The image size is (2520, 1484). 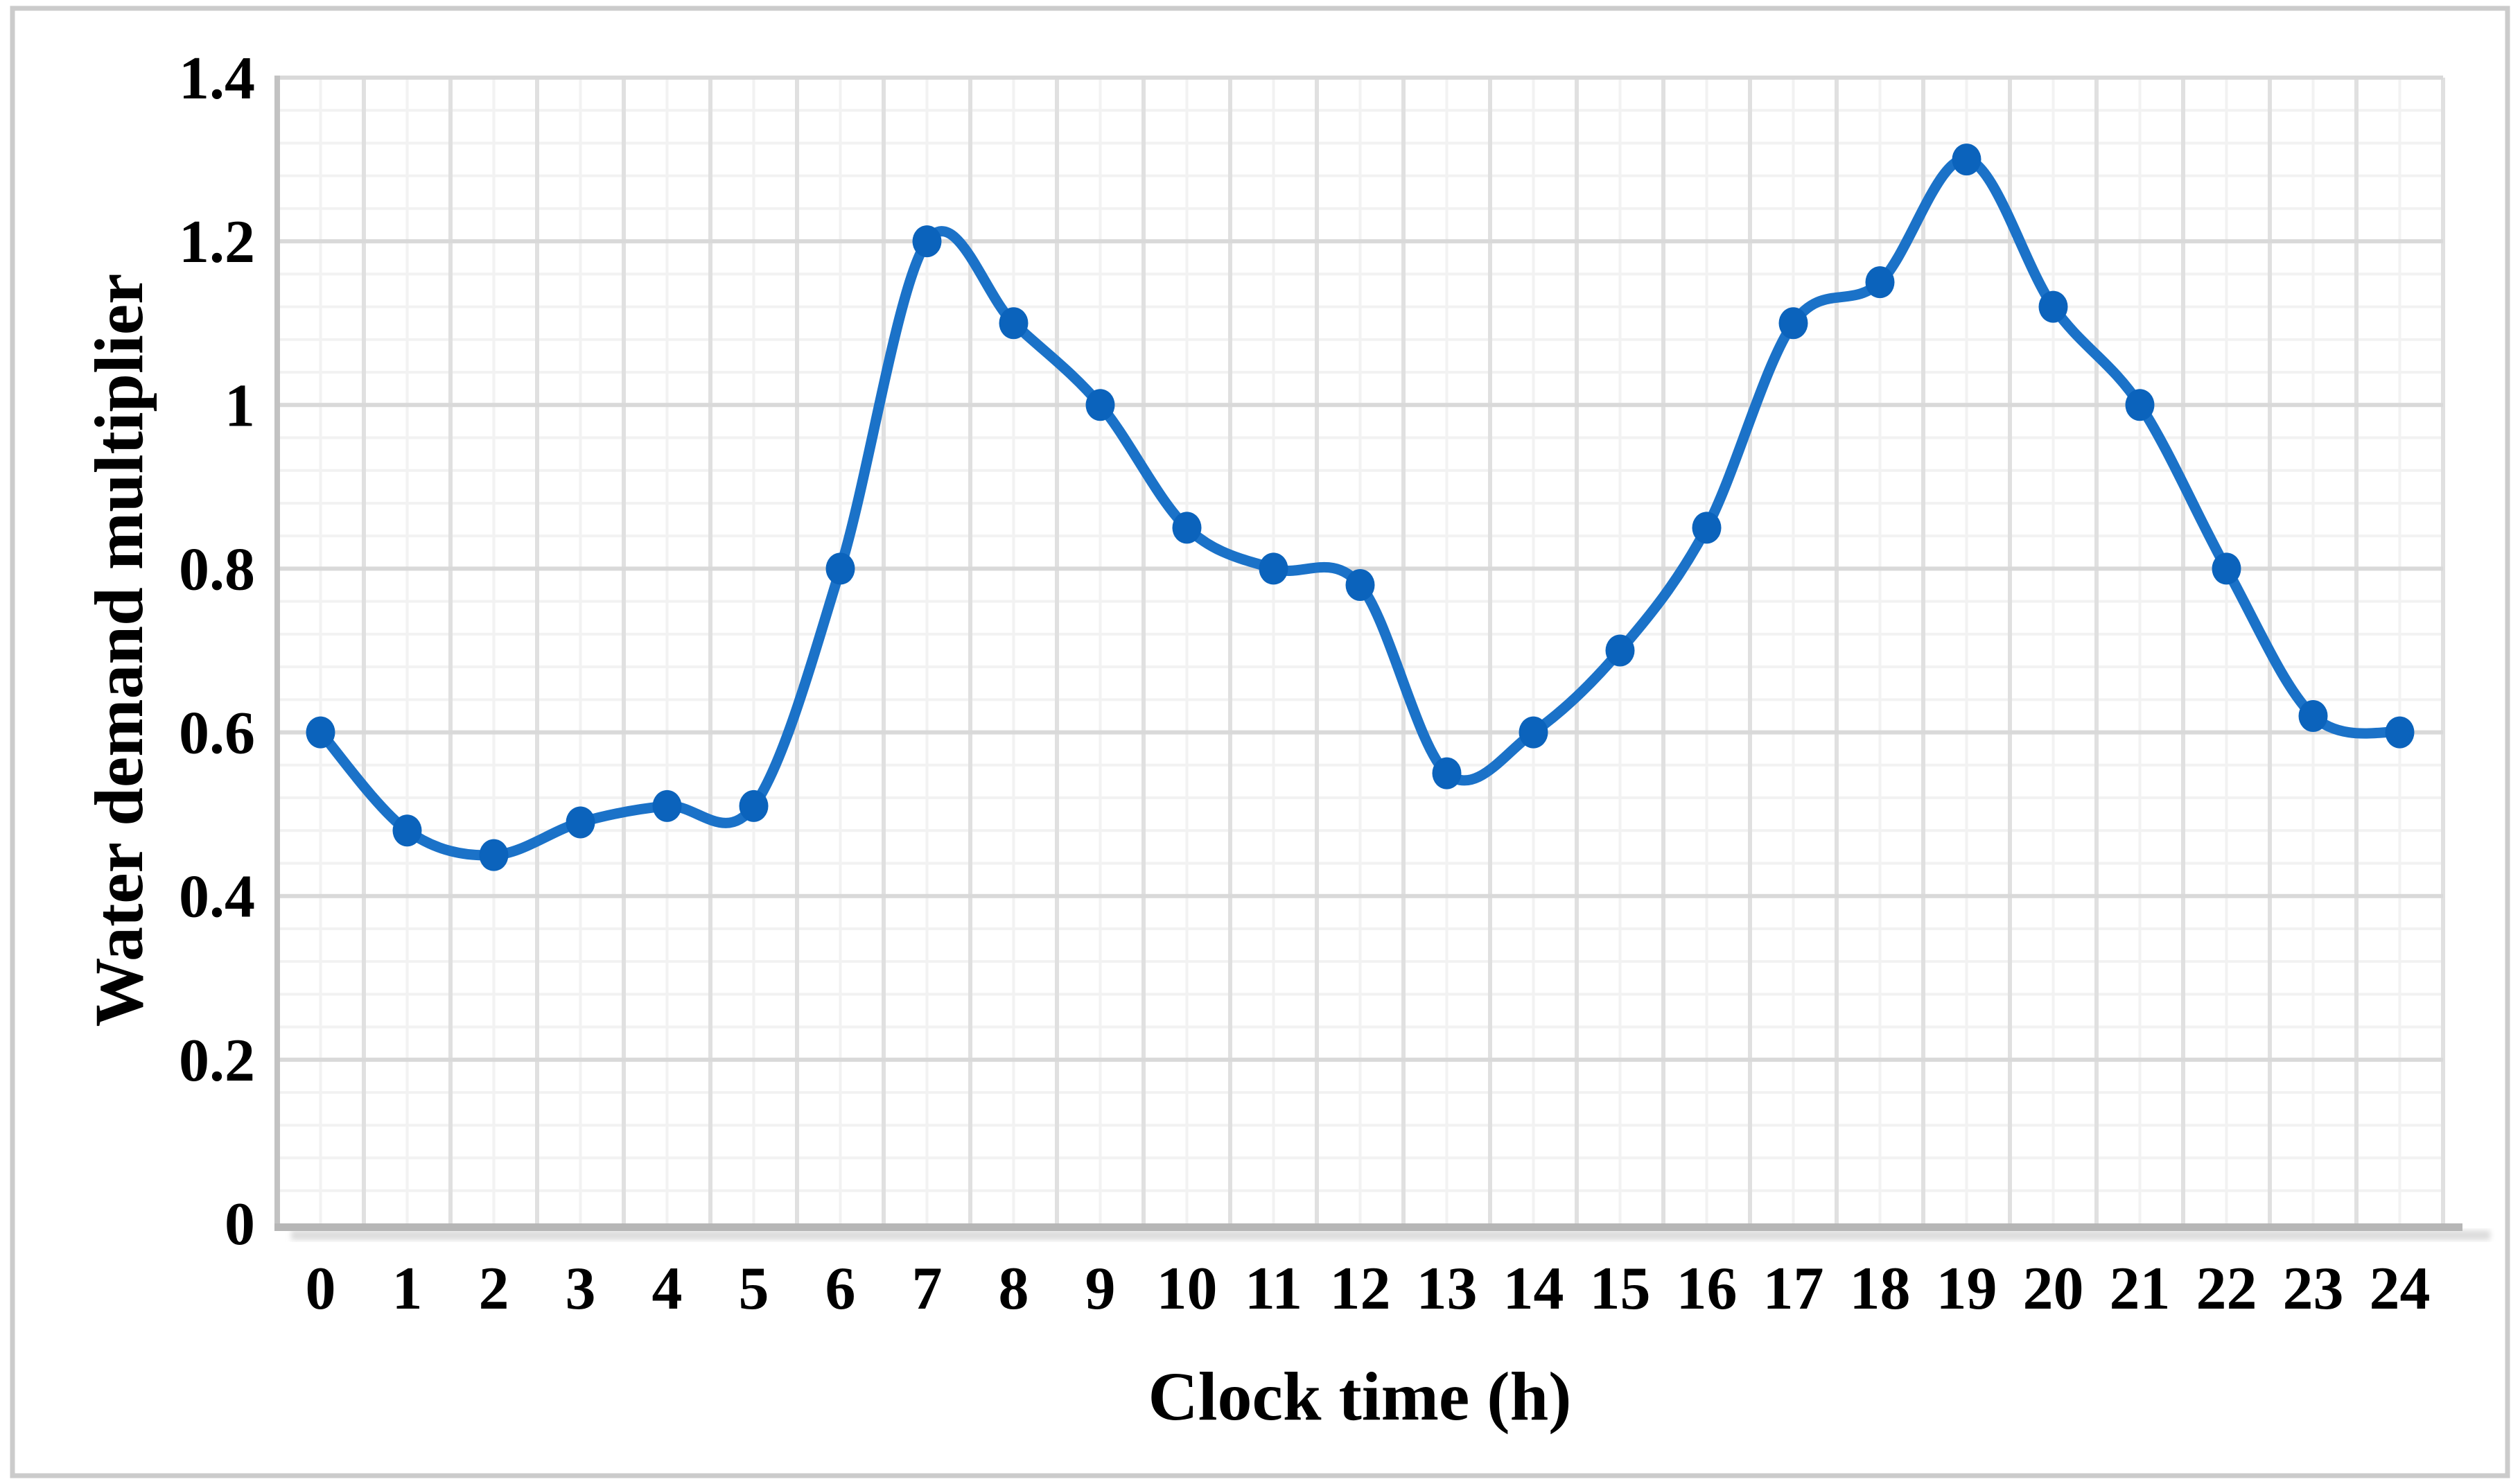 I want to click on y-tick-0.2: 0.2, so click(x=217, y=1060).